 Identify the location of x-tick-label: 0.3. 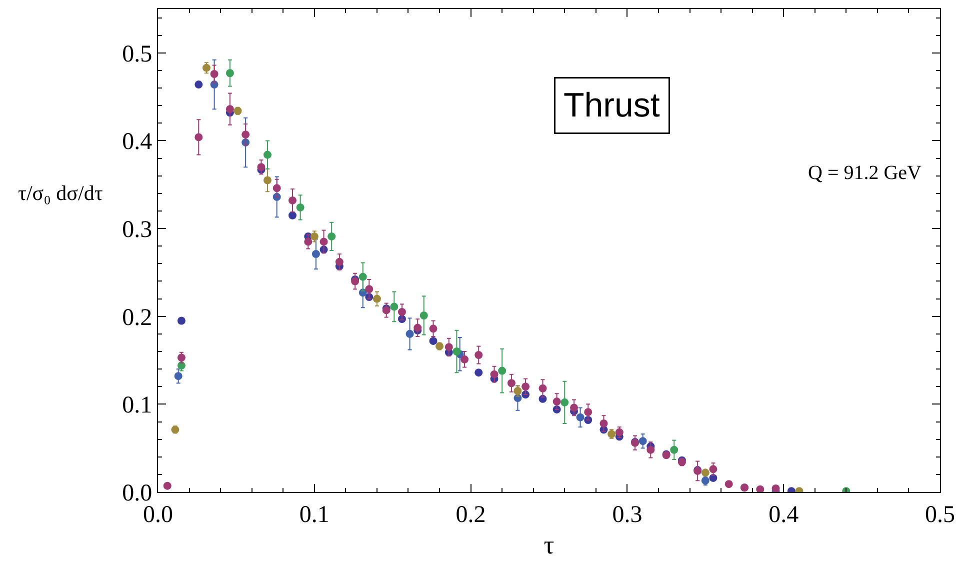
(627, 515).